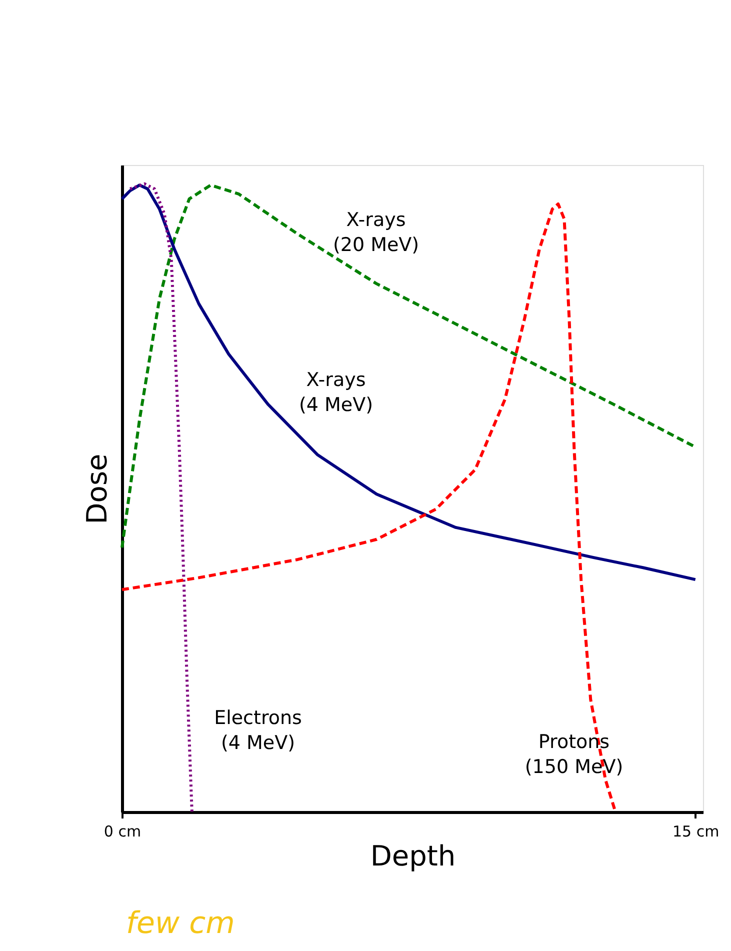 The width and height of the screenshot is (731, 951). What do you see at coordinates (258, 730) in the screenshot?
I see `series-label: Electrons (4 MeV)` at bounding box center [258, 730].